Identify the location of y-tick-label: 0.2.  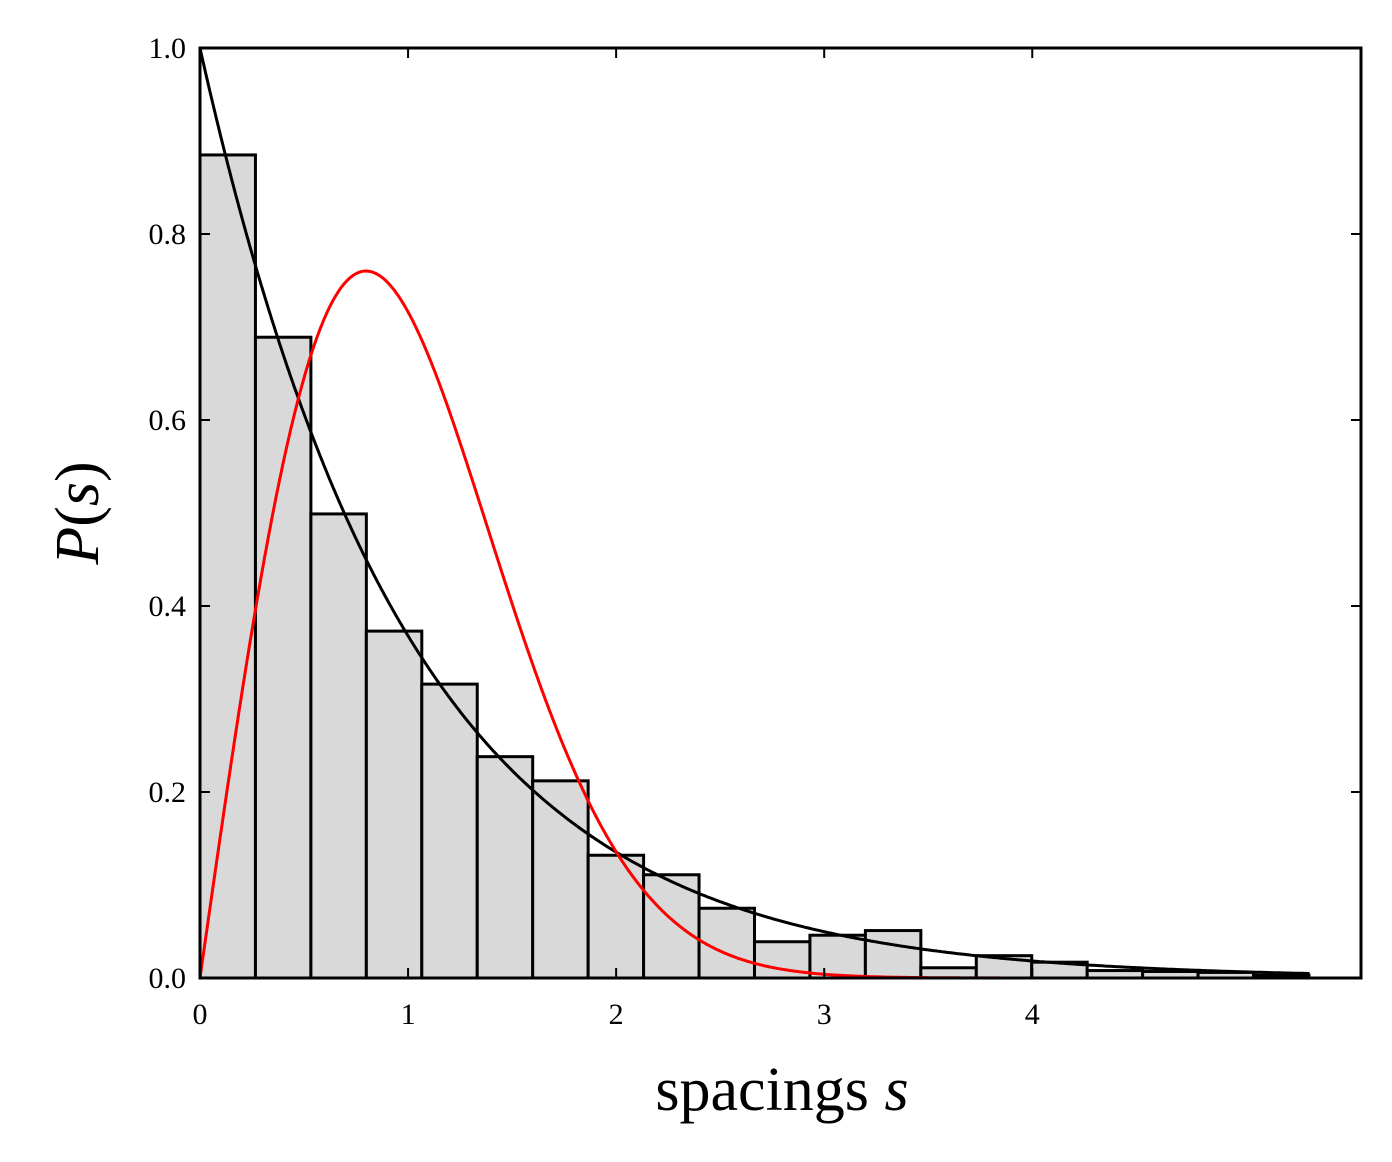
(168, 792).